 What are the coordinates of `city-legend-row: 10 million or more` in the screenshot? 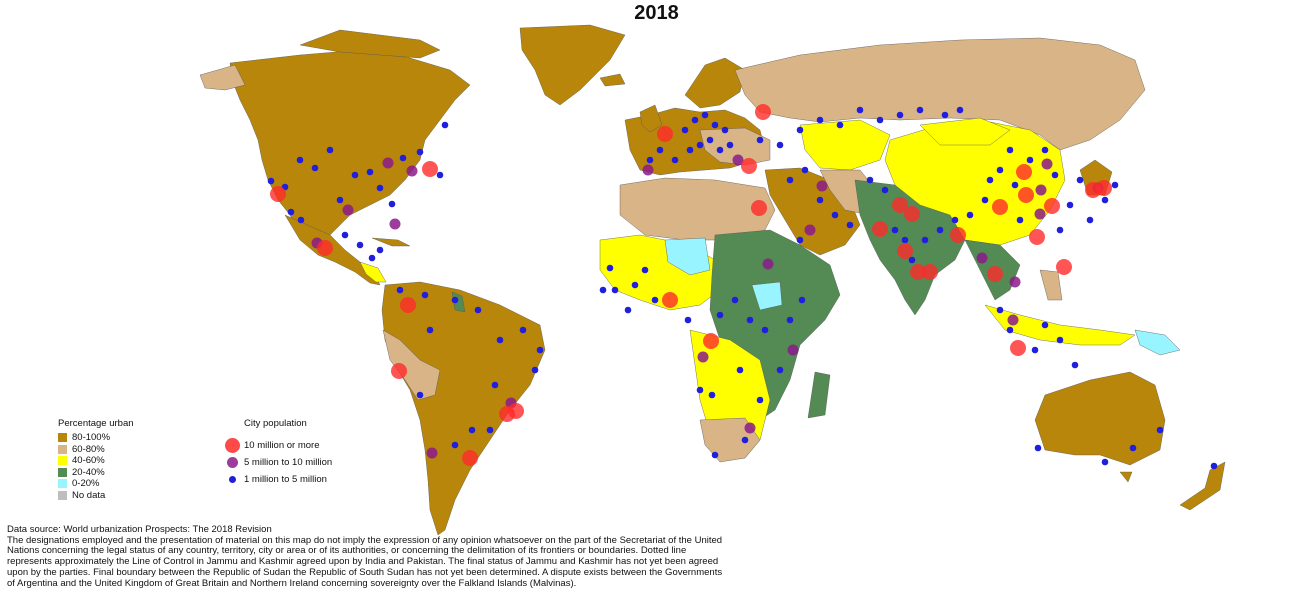 It's located at (277, 445).